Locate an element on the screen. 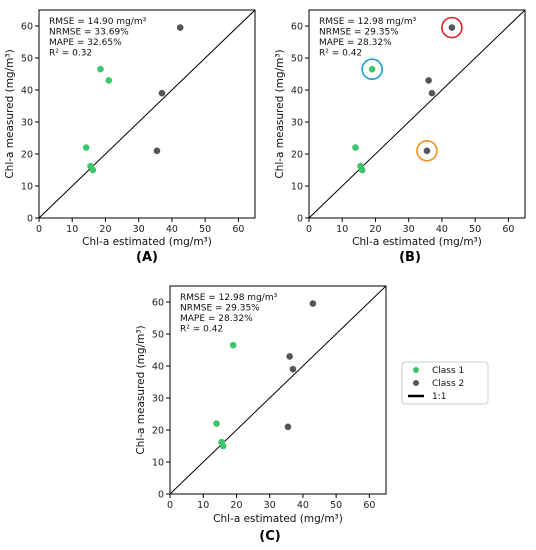 The image size is (536, 550). panel-label: (A) is located at coordinates (147, 257).